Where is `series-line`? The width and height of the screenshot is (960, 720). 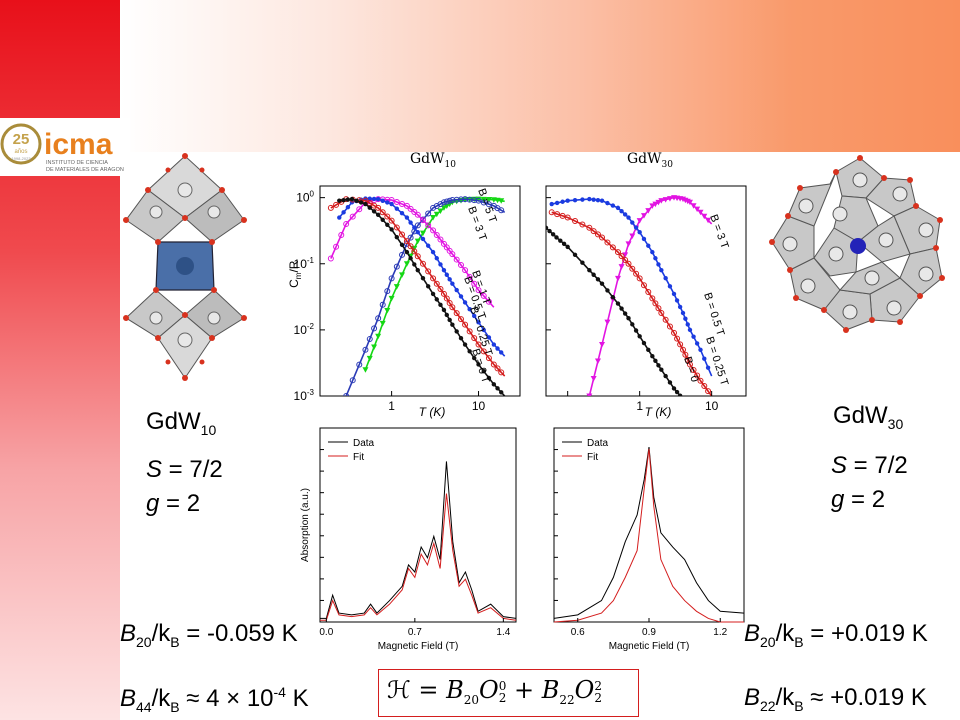
series-line is located at coordinates (418, 540).